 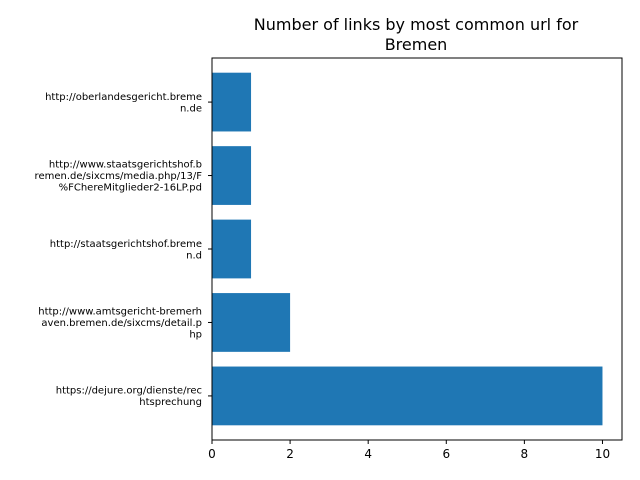 I want to click on x-tick-label-0: 0, so click(x=212, y=454).